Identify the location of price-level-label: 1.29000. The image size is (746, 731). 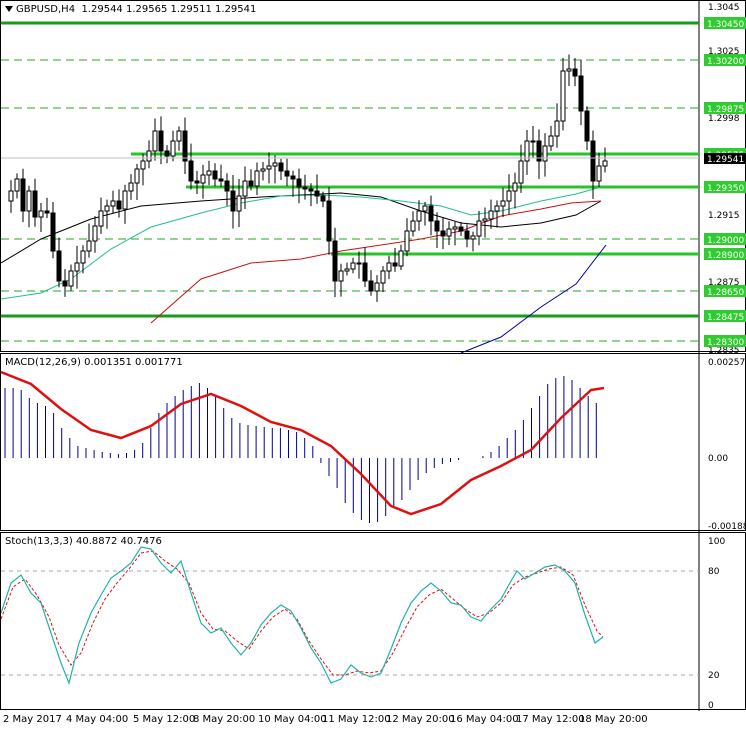
(725, 241).